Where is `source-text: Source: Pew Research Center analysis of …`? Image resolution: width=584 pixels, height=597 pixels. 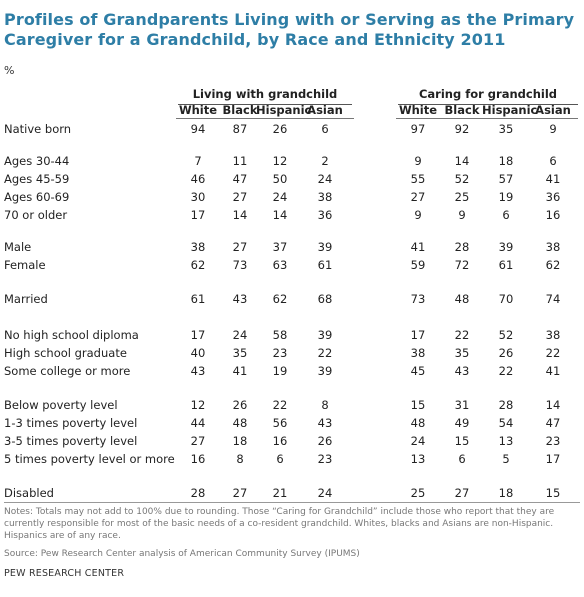 source-text: Source: Pew Research Center analysis of … is located at coordinates (182, 554).